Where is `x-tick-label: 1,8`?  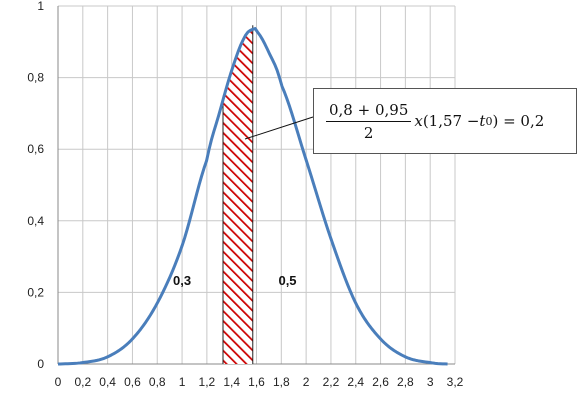
x-tick-label: 1,8 is located at coordinates (281, 382).